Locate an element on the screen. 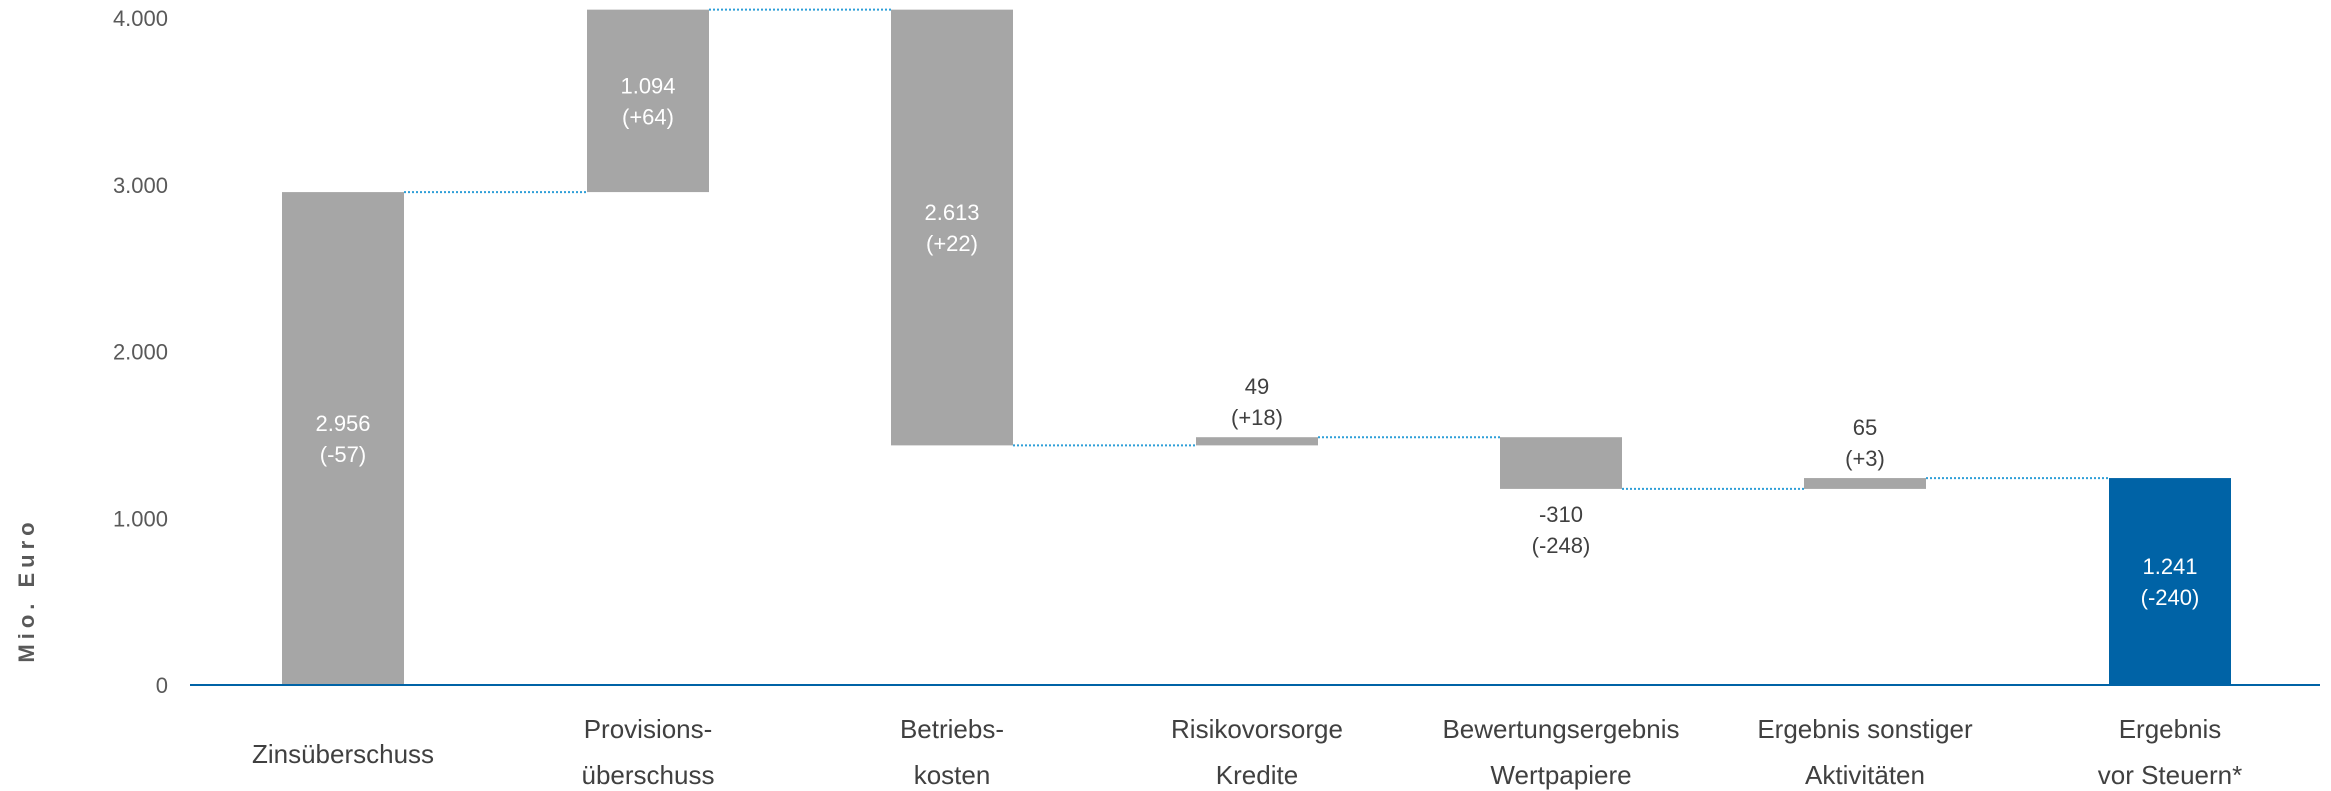  bar-value-label: (-248) is located at coordinates (1561, 545).